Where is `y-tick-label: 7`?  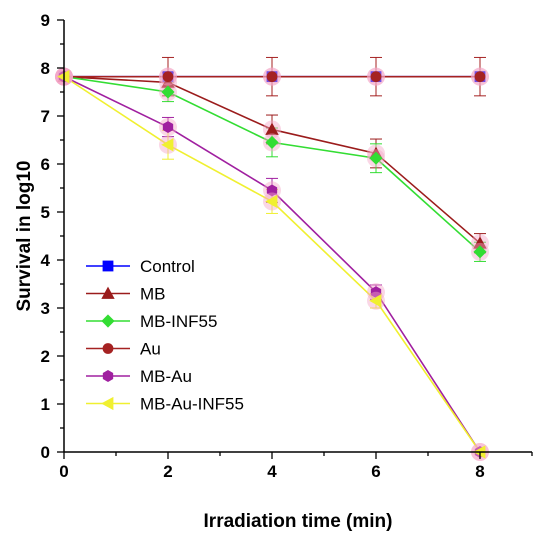 y-tick-label: 7 is located at coordinates (45, 116).